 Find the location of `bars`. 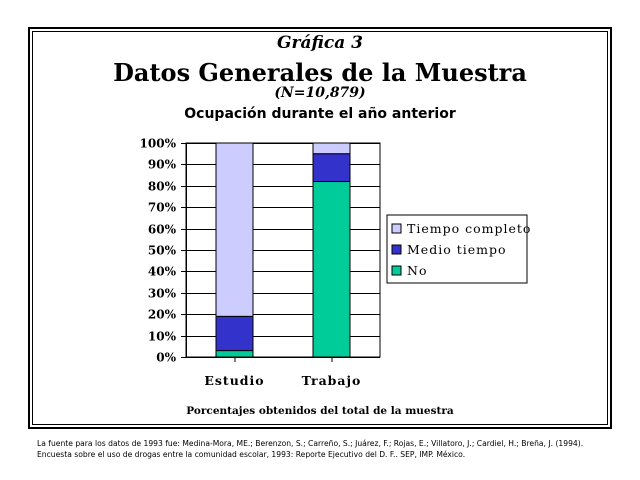

bars is located at coordinates (283, 250).